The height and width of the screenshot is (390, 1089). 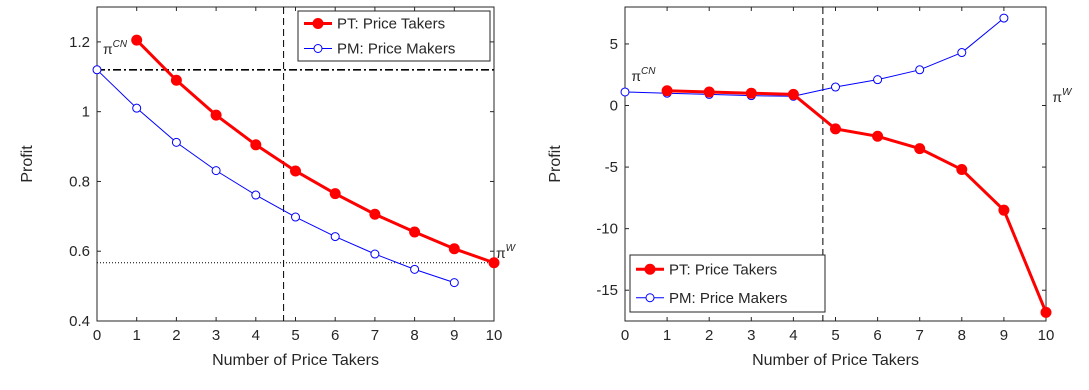 I want to click on y-tick-label: 0.4, so click(x=79, y=321).